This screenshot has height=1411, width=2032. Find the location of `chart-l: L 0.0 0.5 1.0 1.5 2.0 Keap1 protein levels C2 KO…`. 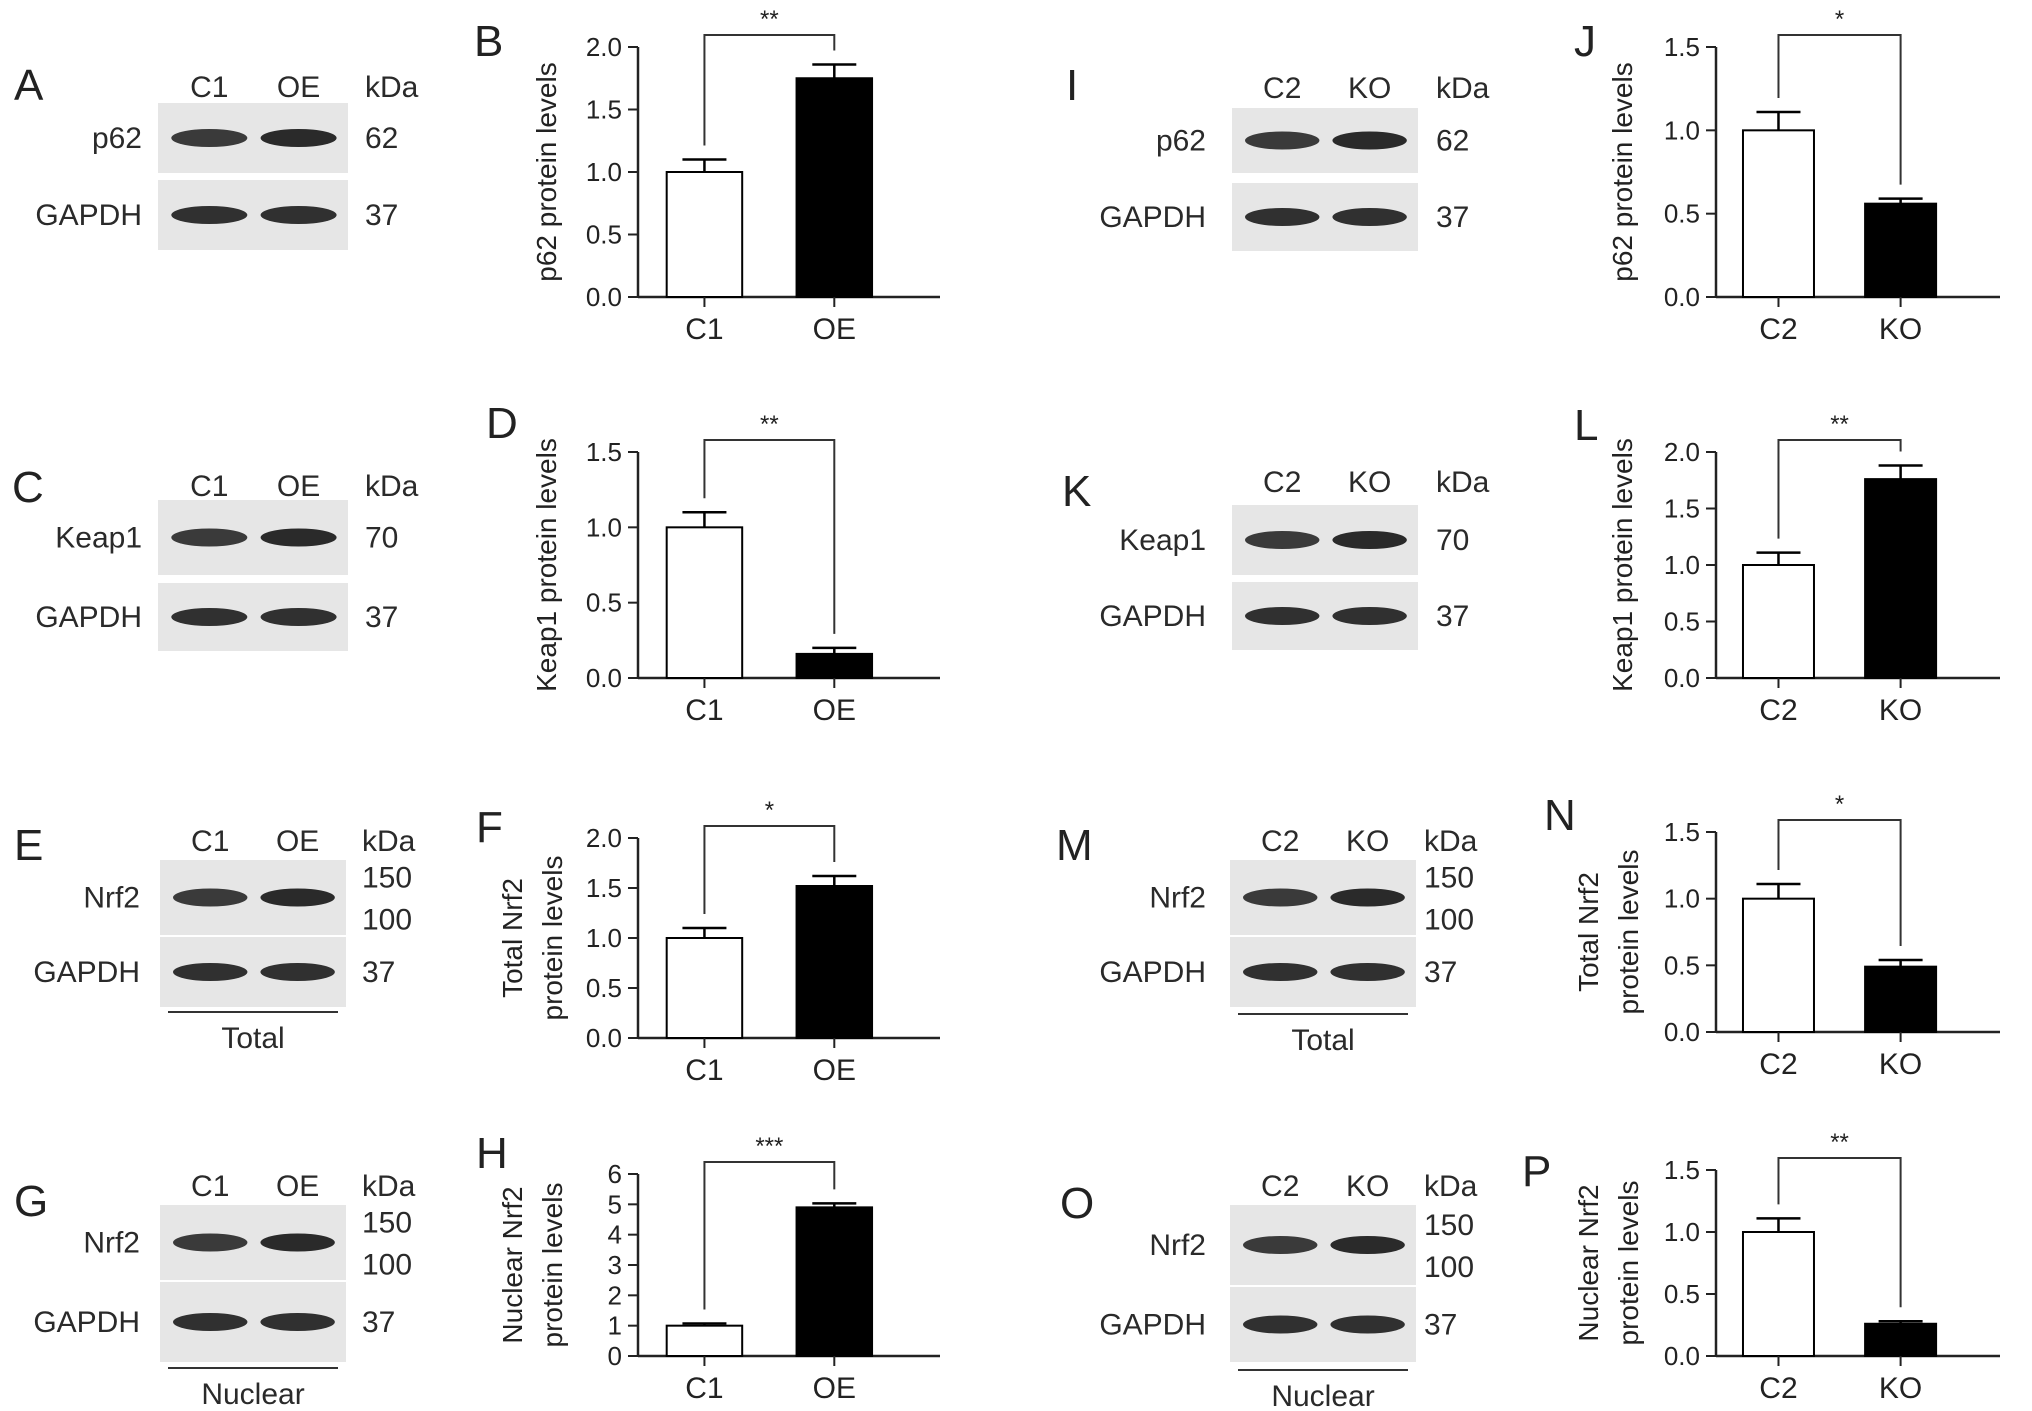

chart-l: L 0.0 0.5 1.0 1.5 2.0 Keap1 protein levels C2 KO… is located at coordinates (1787, 564).